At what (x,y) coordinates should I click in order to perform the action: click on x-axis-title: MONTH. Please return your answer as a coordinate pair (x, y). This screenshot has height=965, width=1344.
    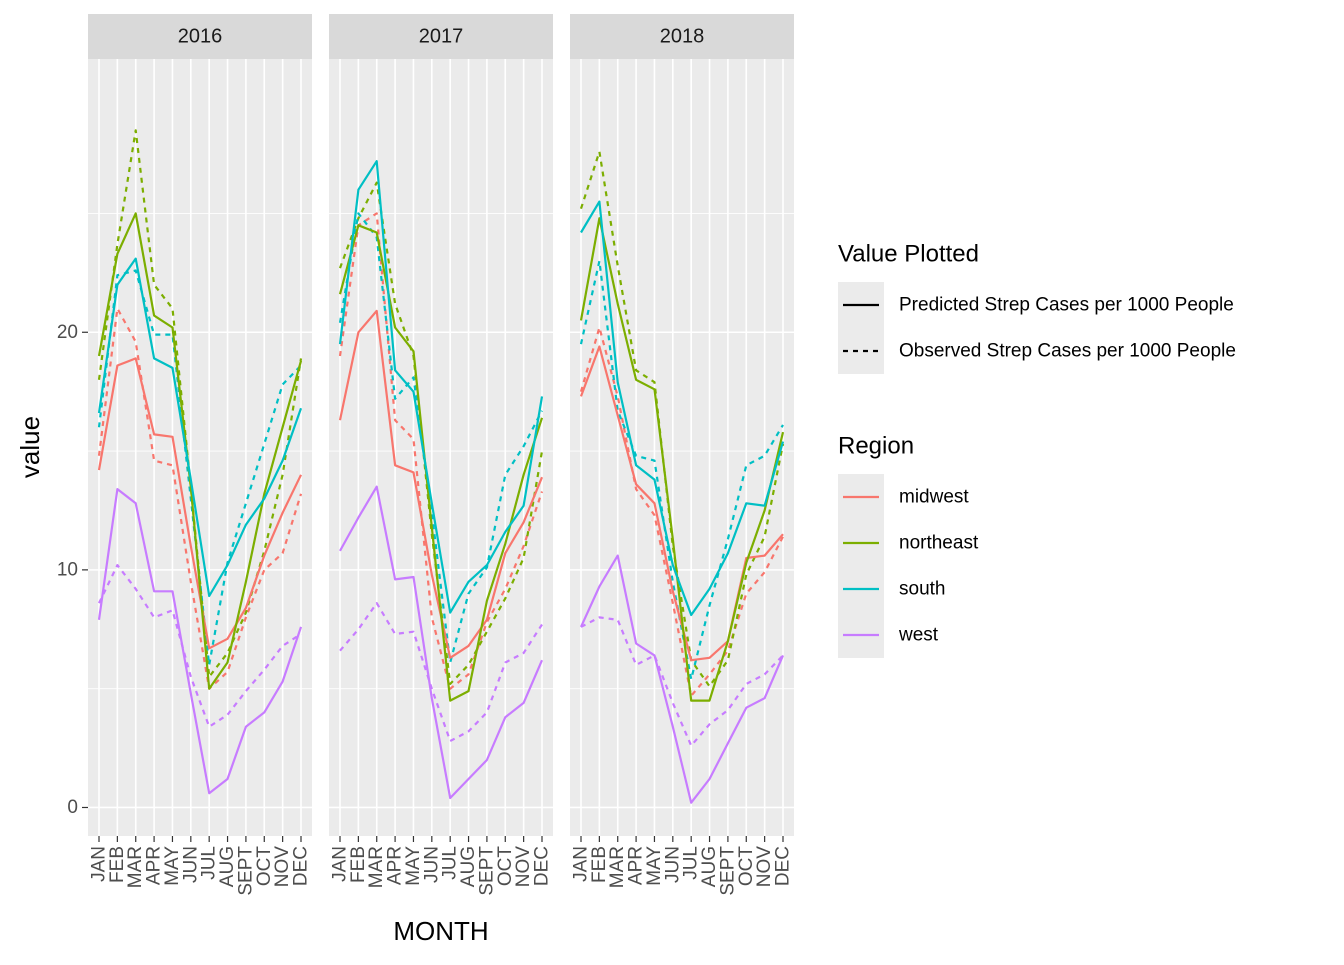
    Looking at the image, I should click on (440, 931).